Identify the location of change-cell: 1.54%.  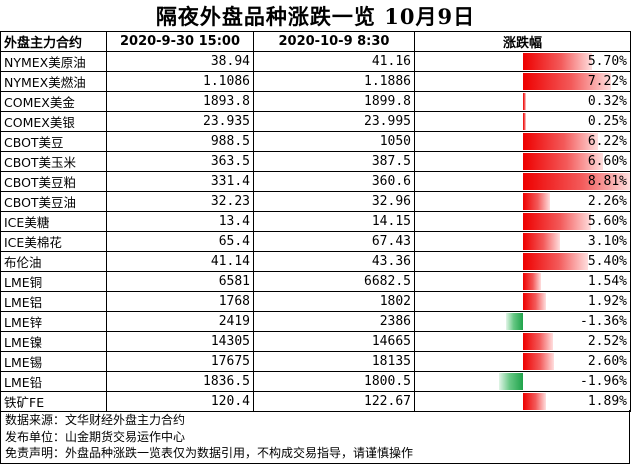
(522, 281).